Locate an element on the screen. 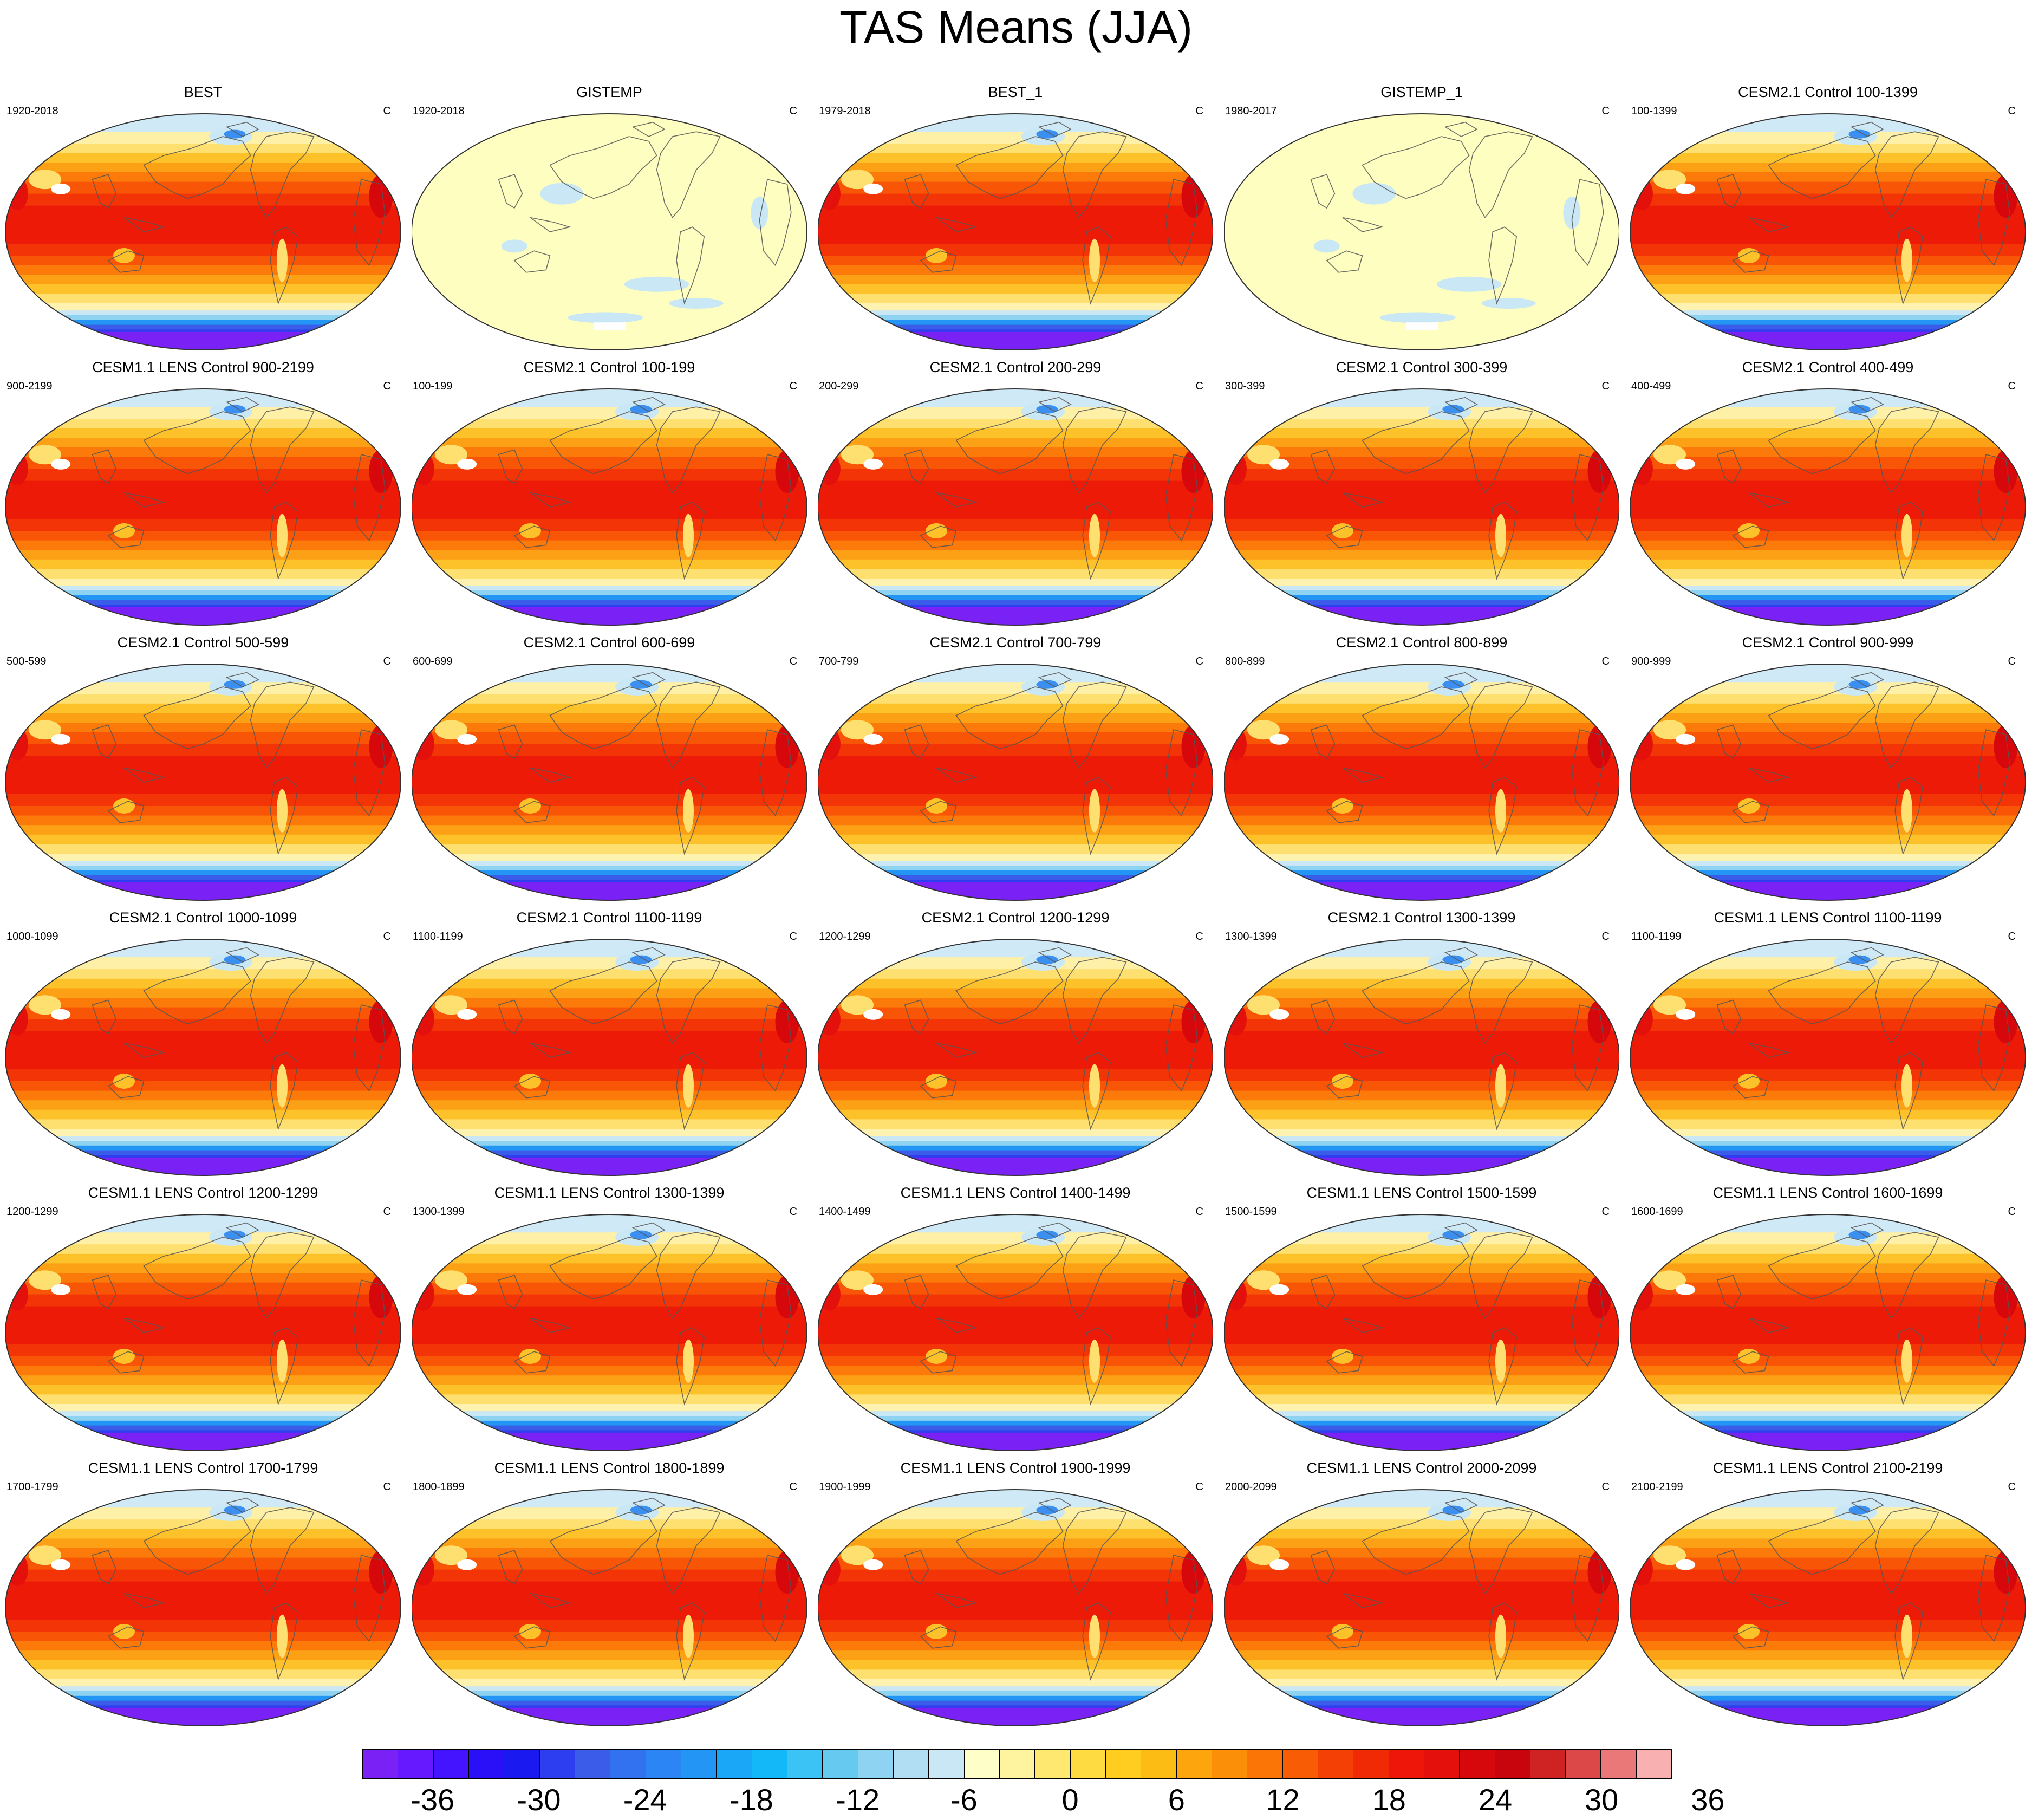 This screenshot has width=2032, height=1820. panel-period: 600-699 is located at coordinates (433, 661).